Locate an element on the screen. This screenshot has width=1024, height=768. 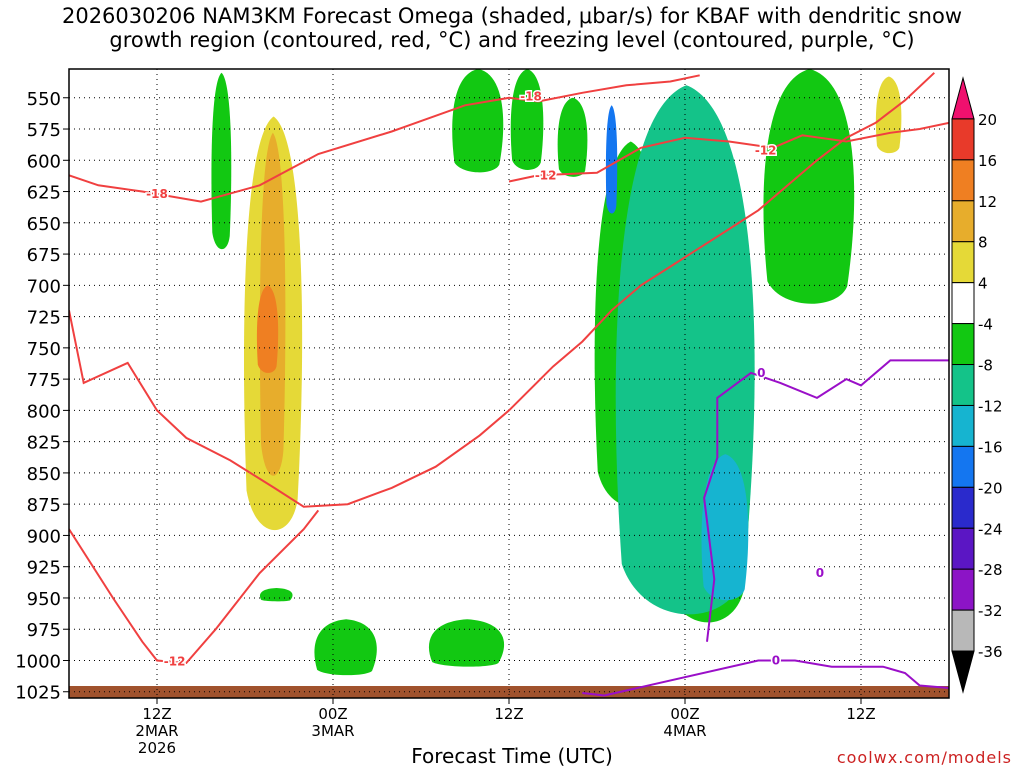
colorbar-label-11: -28 is located at coordinates (990, 570).